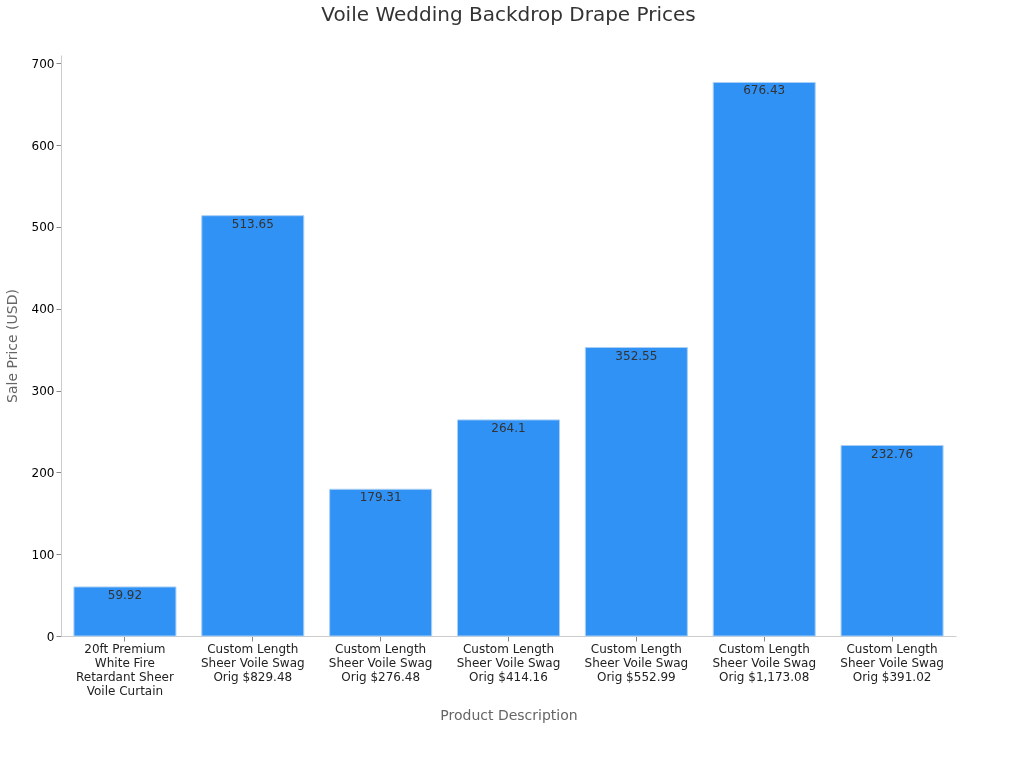  What do you see at coordinates (380, 662) in the screenshot?
I see `x-tick-label: Custom Length Sheer Voile Swag Orig $276.48` at bounding box center [380, 662].